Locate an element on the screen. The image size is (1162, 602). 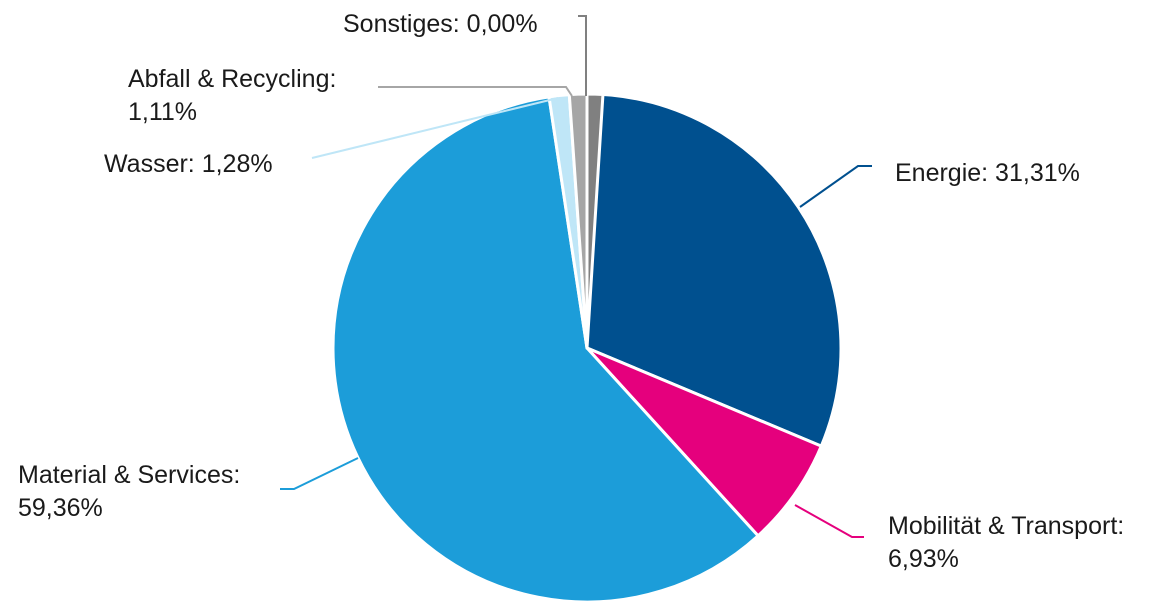
slice-label-2-line-2: 6,93% is located at coordinates (923, 559).